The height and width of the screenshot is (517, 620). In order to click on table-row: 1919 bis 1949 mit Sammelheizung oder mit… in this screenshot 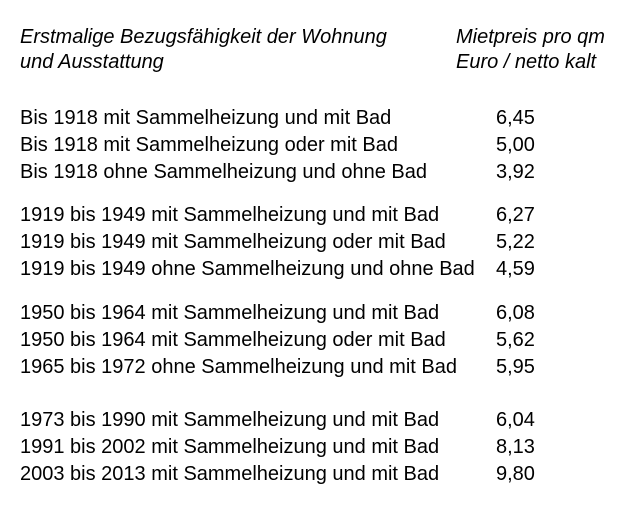, I will do `click(320, 242)`.